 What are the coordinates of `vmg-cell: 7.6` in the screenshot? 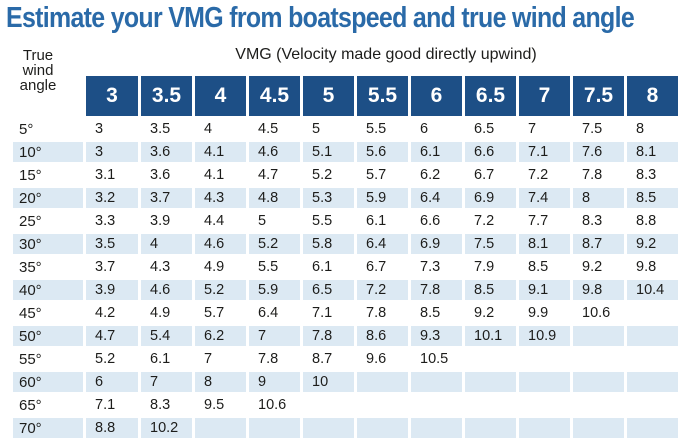 It's located at (598, 152).